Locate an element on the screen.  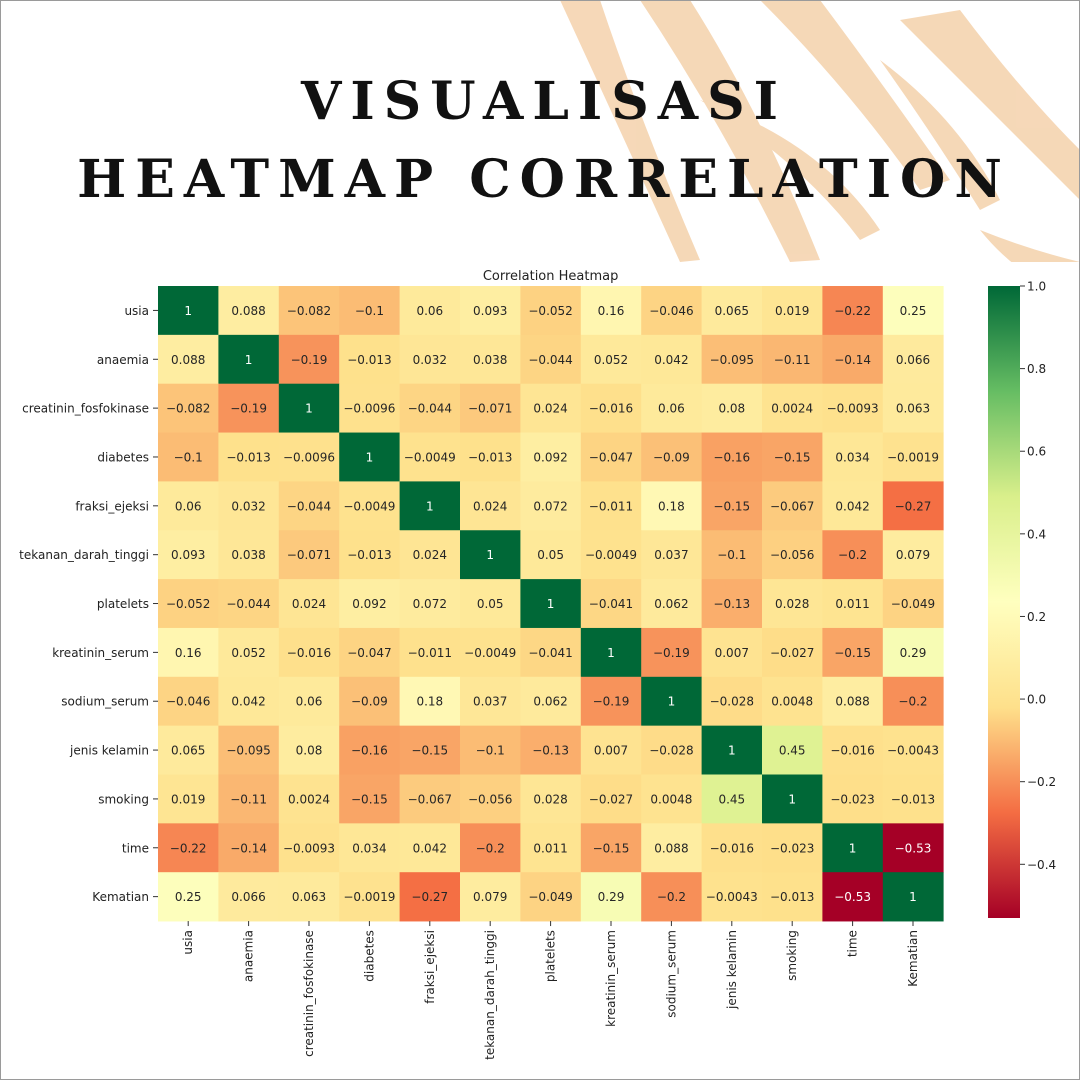
x-tick-label: jenis kelamin is located at coordinates (732, 970).